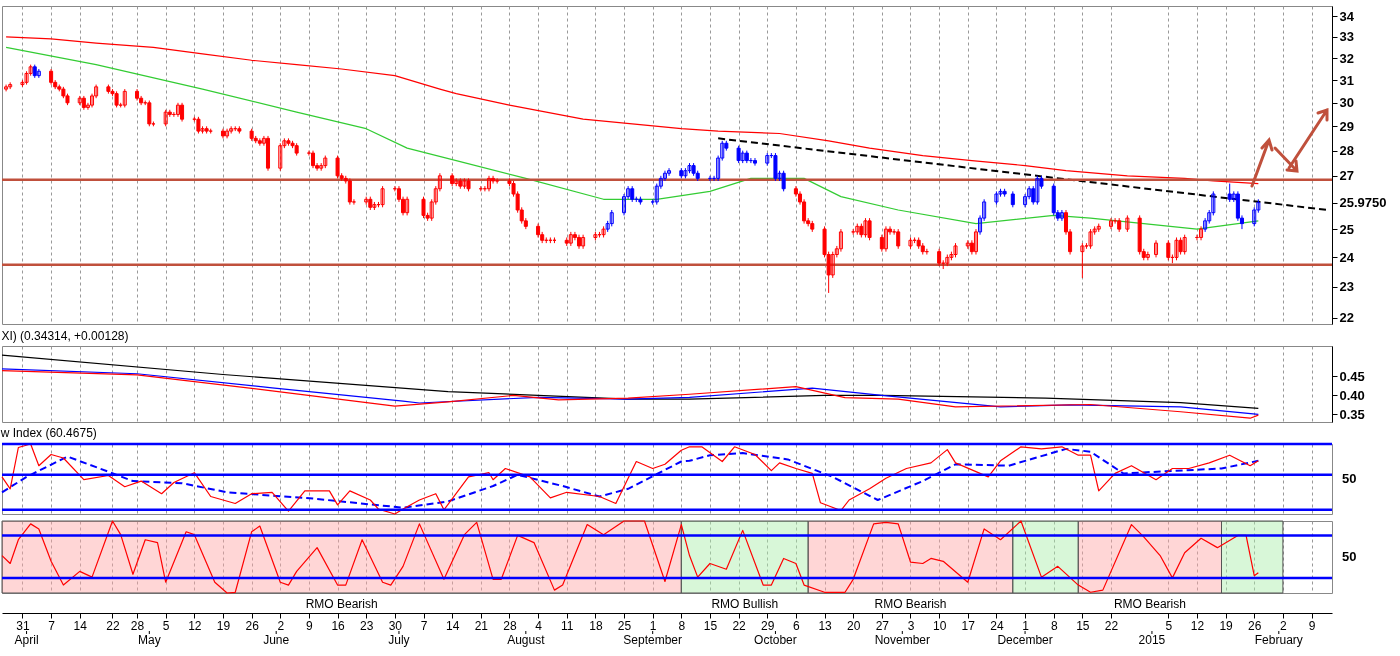 The image size is (1400, 656). What do you see at coordinates (997, 625) in the screenshot?
I see `x-tick-label: 24` at bounding box center [997, 625].